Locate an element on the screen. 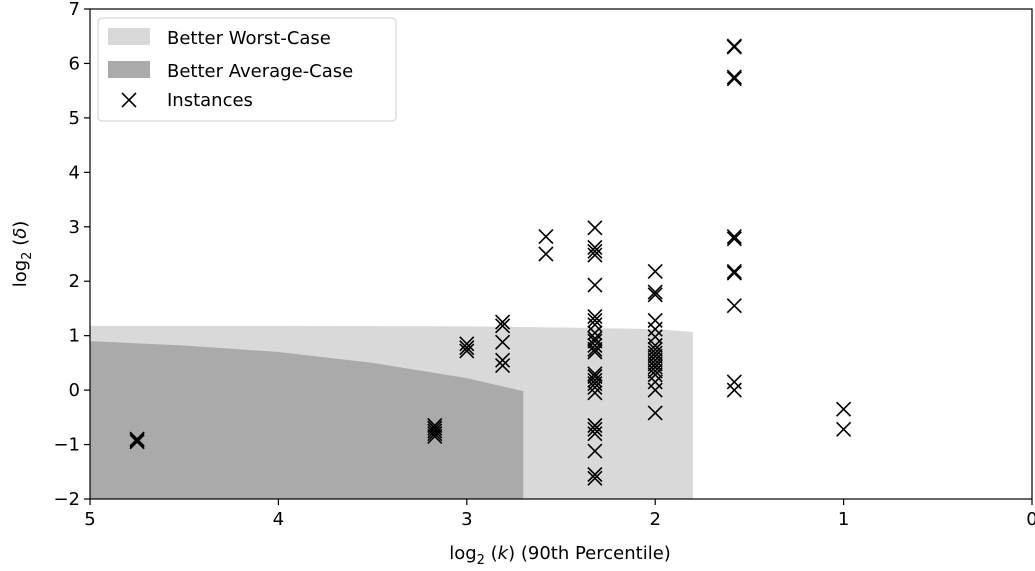  x-tick-label: 2 is located at coordinates (654, 519).